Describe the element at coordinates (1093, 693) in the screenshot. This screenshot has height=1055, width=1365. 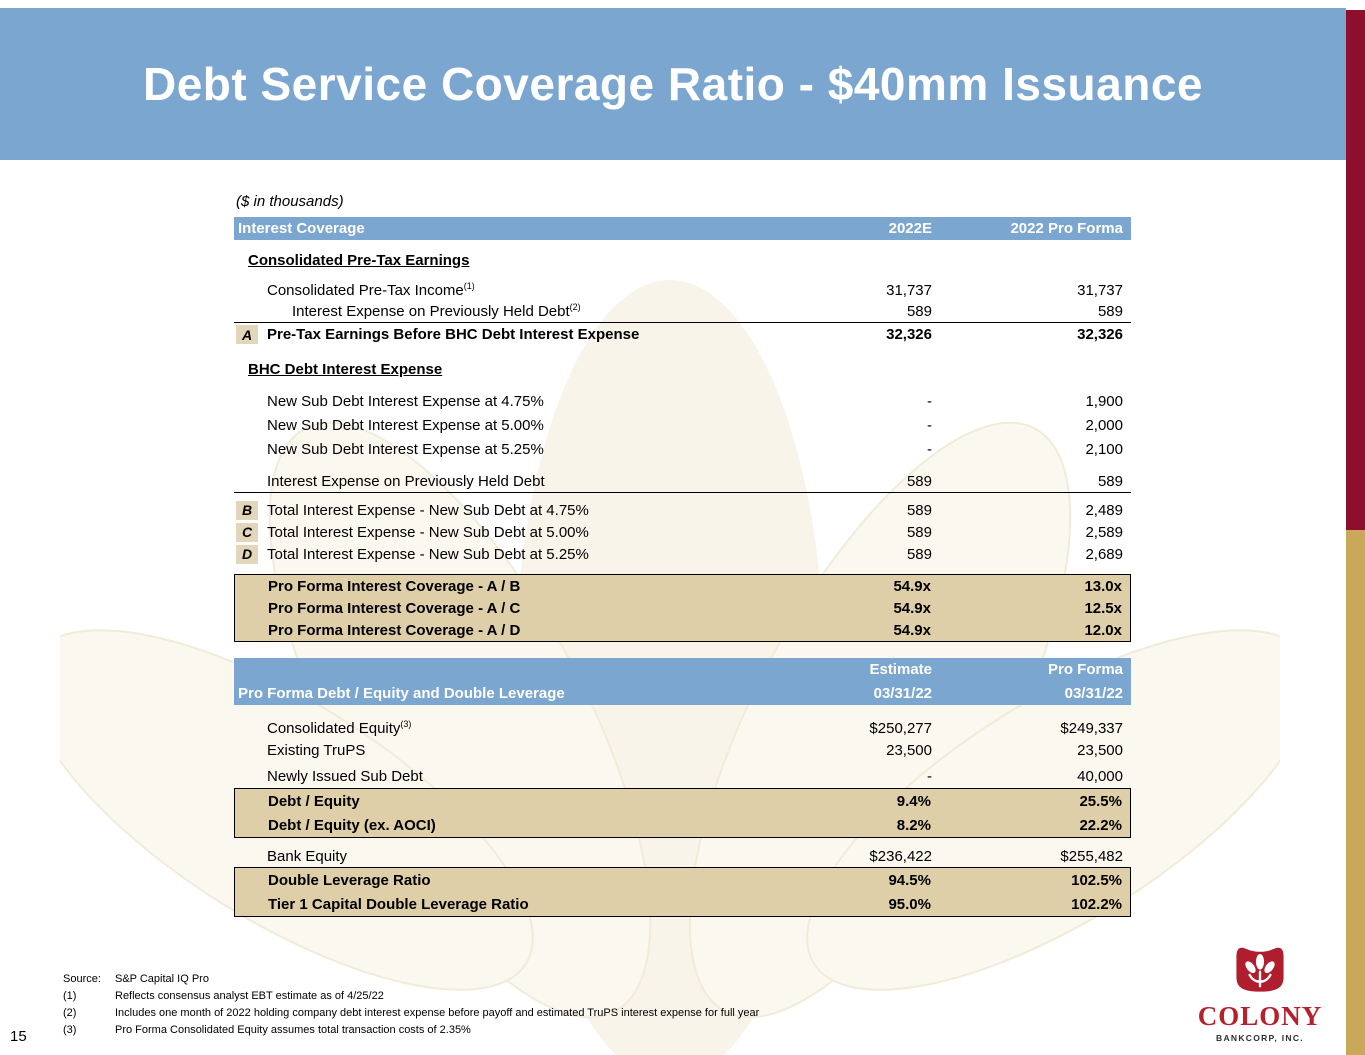
I see `header-col-proforma-date: 03/31/22` at that location.